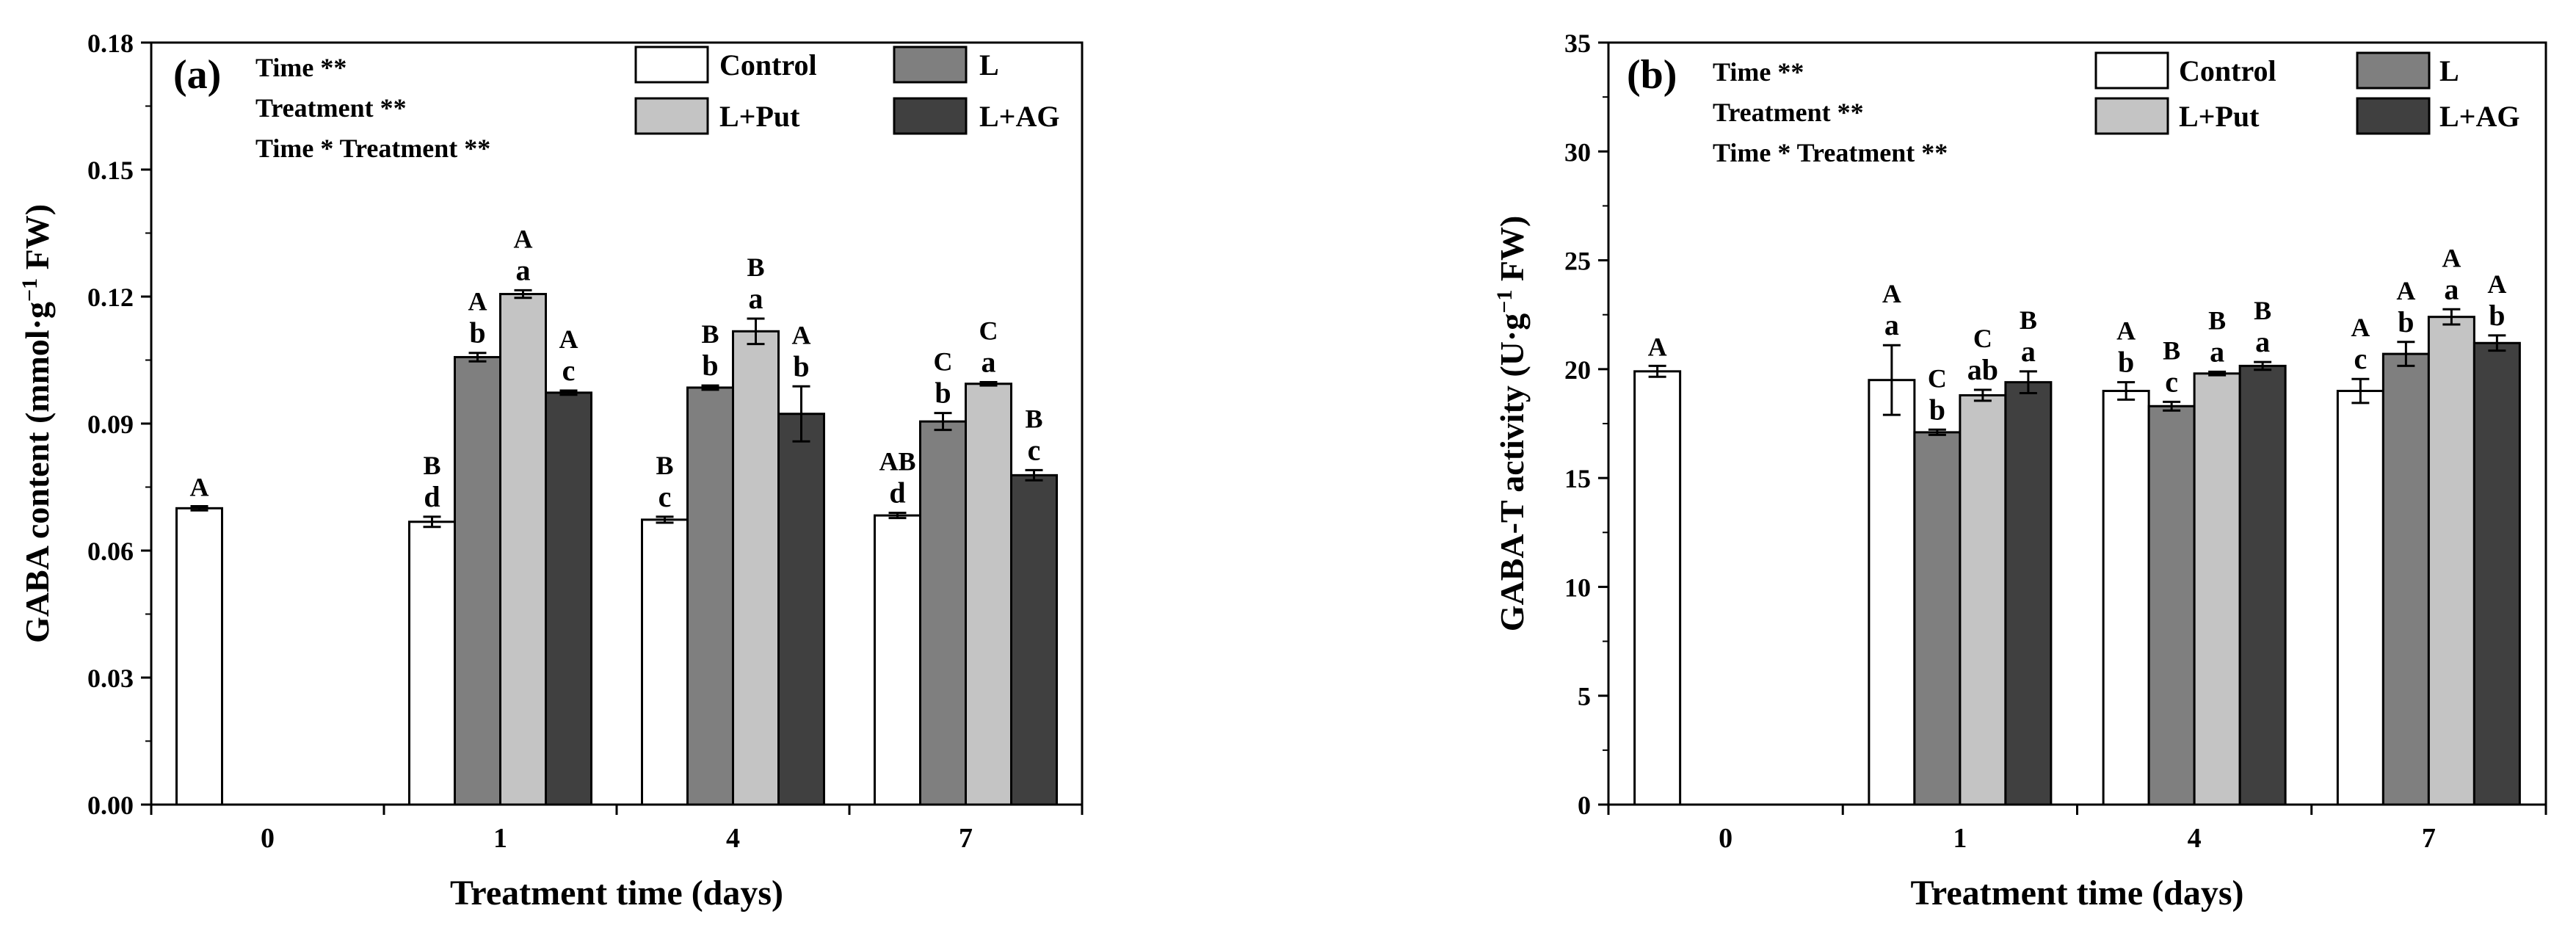  Describe the element at coordinates (1578, 370) in the screenshot. I see `y-tick-label: 20` at that location.